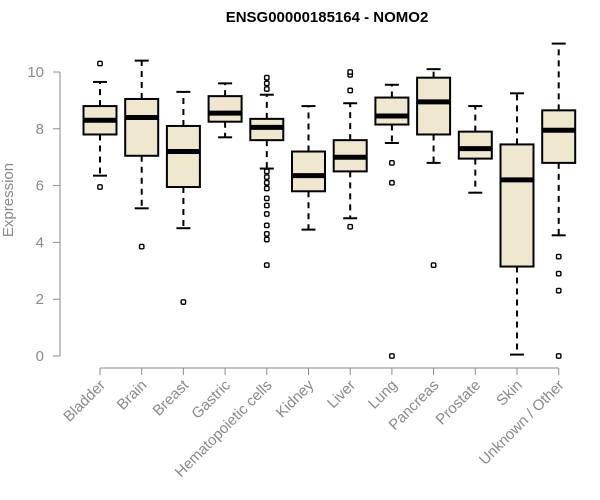  I want to click on x-tick-label: Skin, so click(509, 393).